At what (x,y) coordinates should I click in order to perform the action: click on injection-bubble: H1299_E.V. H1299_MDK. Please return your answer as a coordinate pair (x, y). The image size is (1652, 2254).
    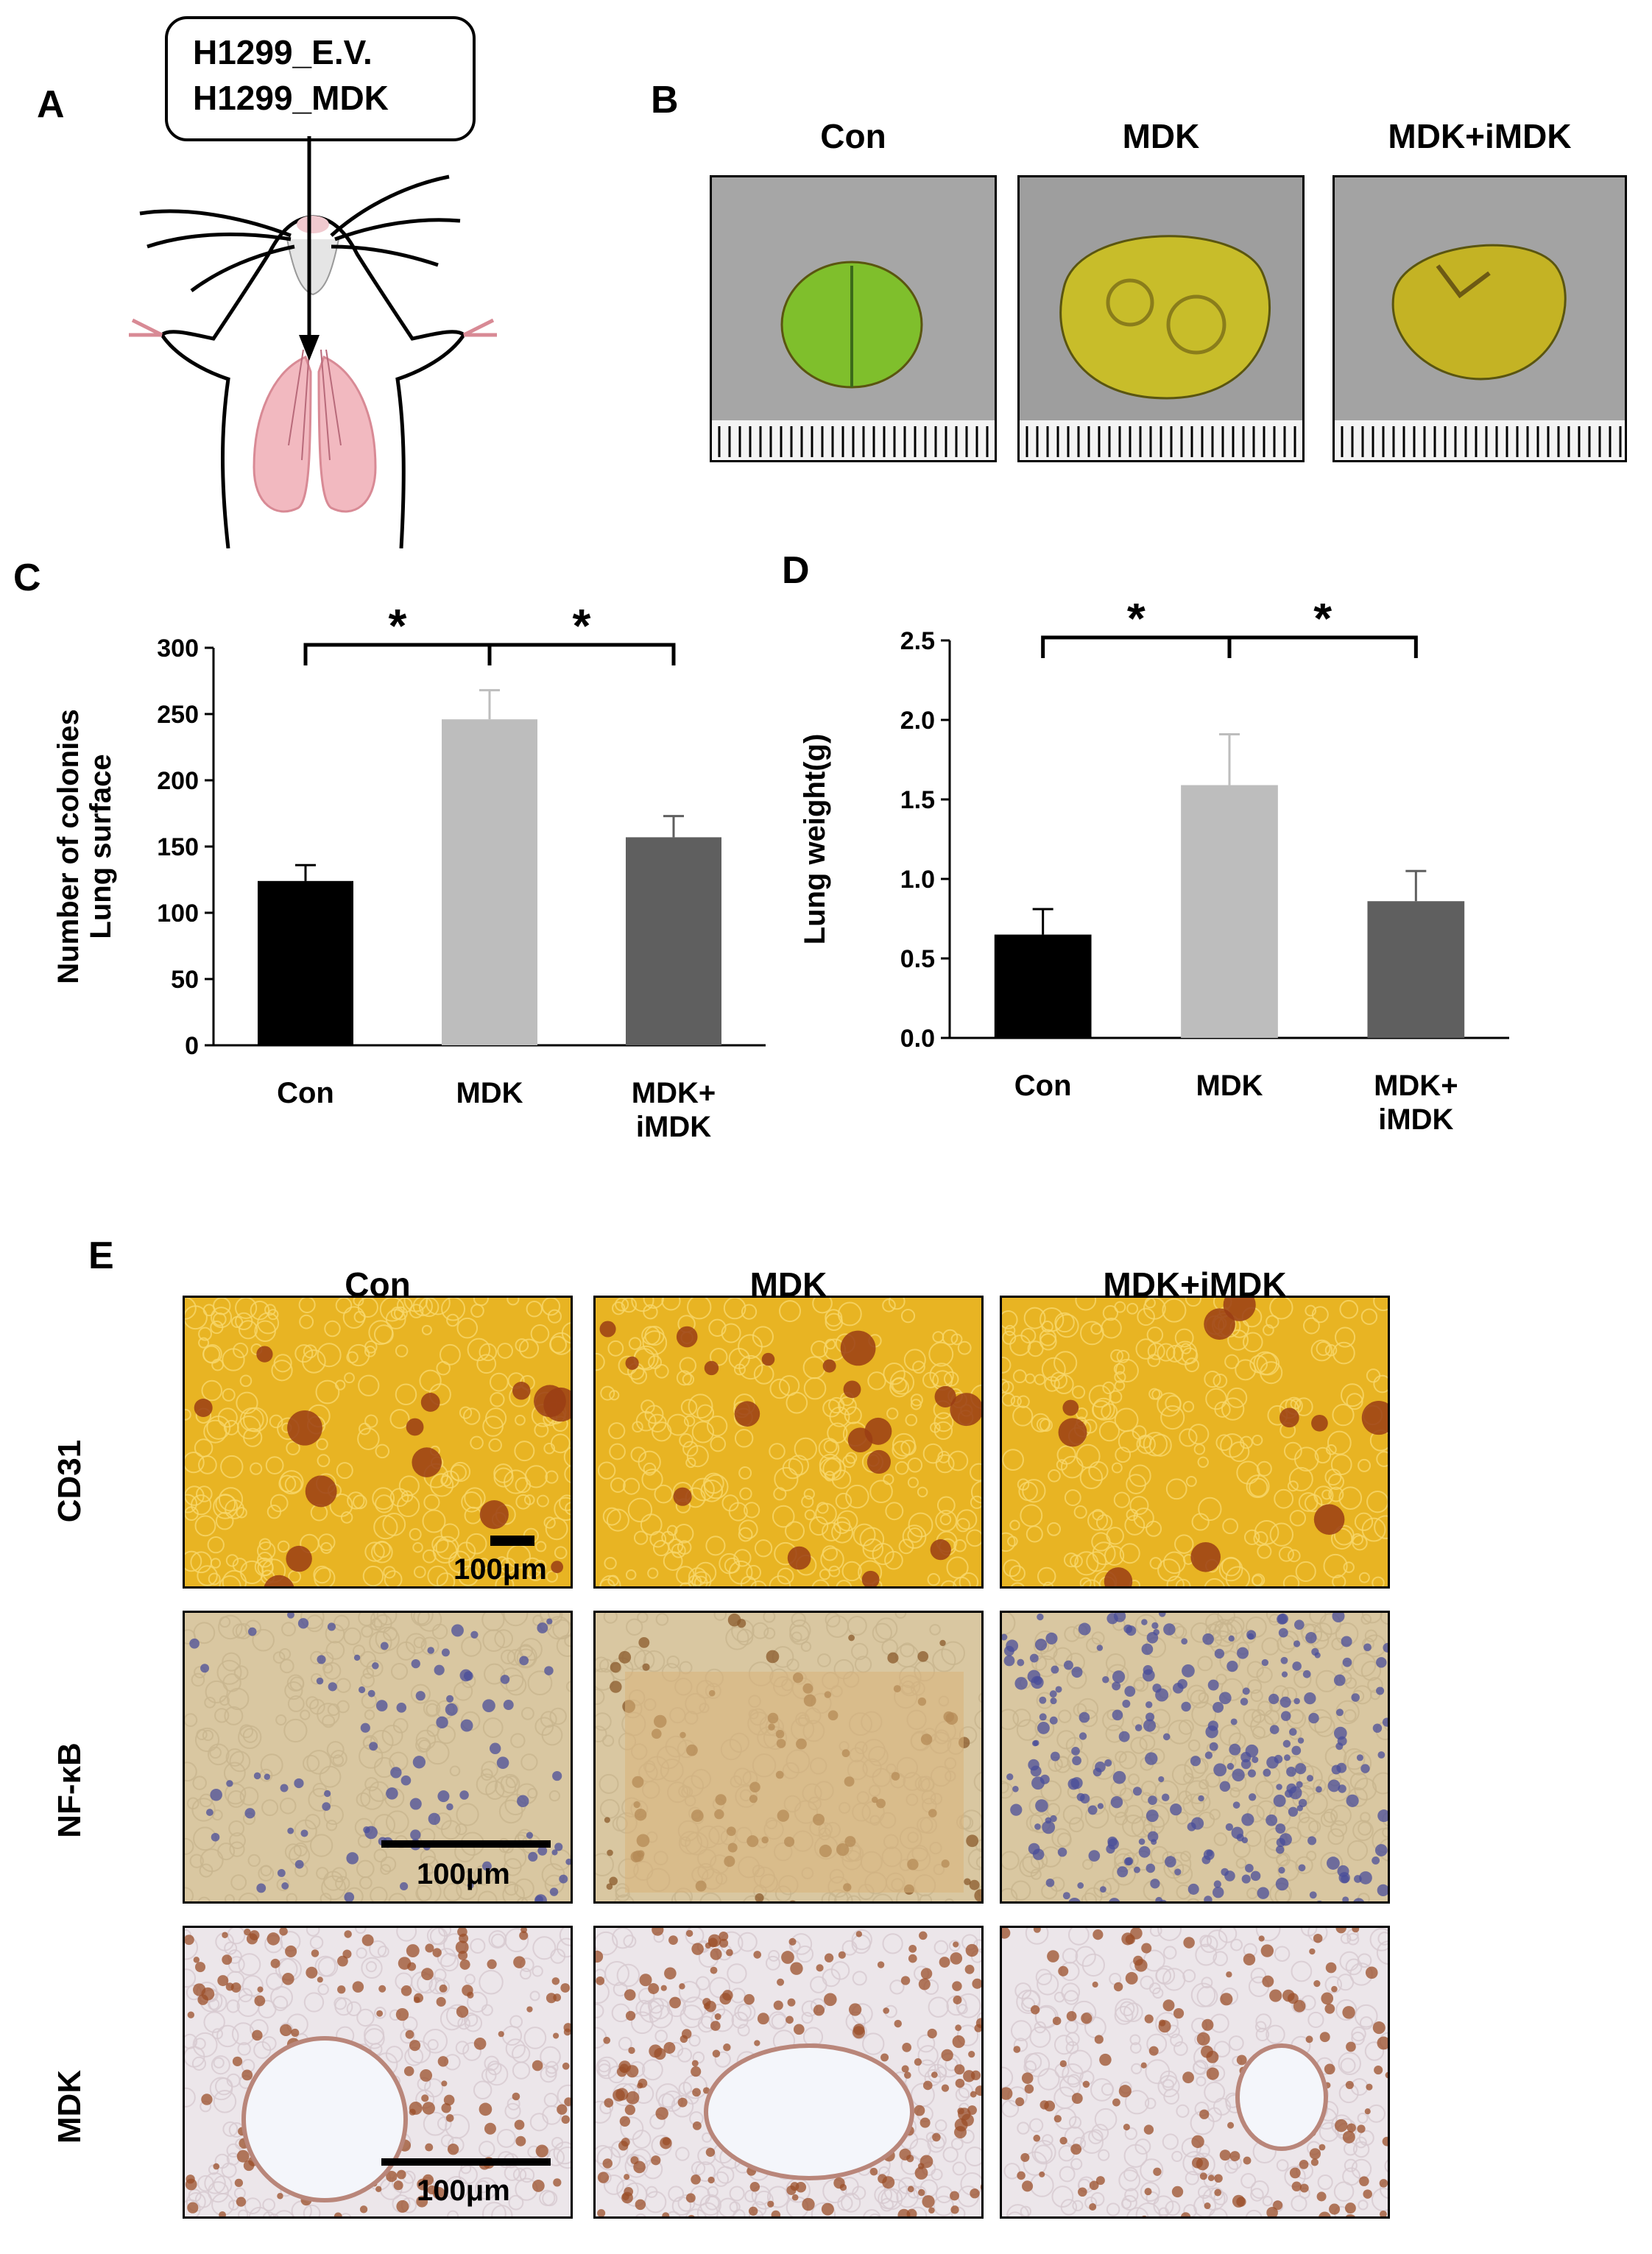
    Looking at the image, I should click on (320, 78).